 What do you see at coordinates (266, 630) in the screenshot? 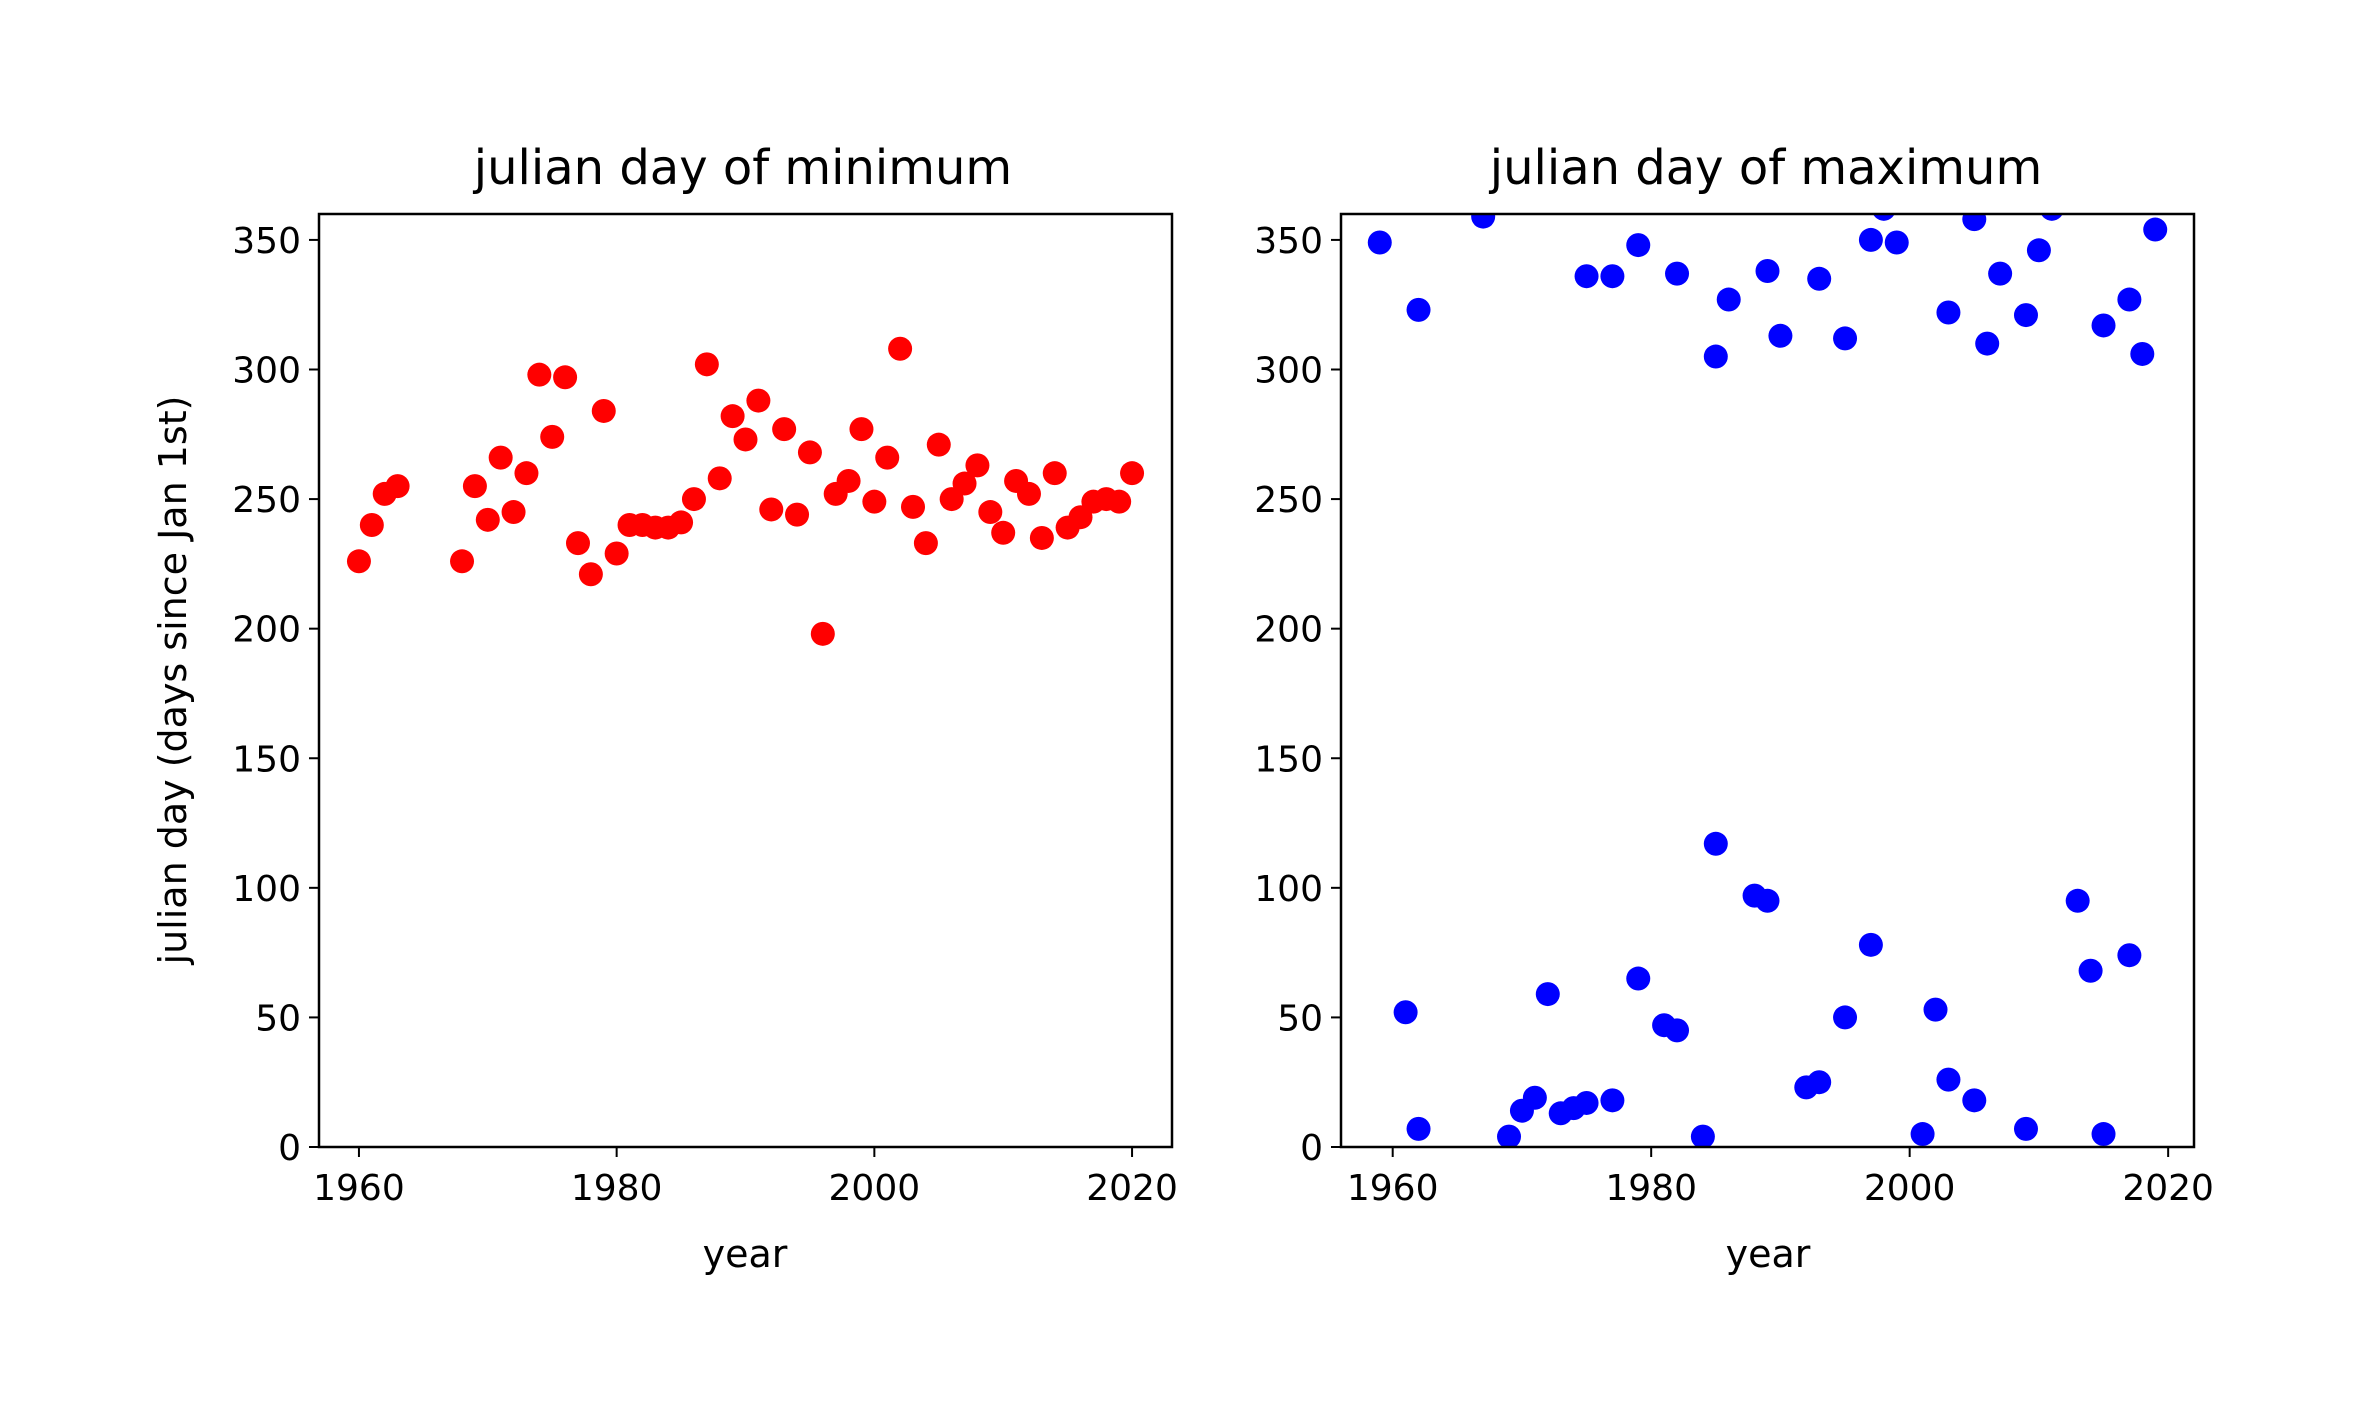
I see `minimum-y-tick-label: 200` at bounding box center [266, 630].